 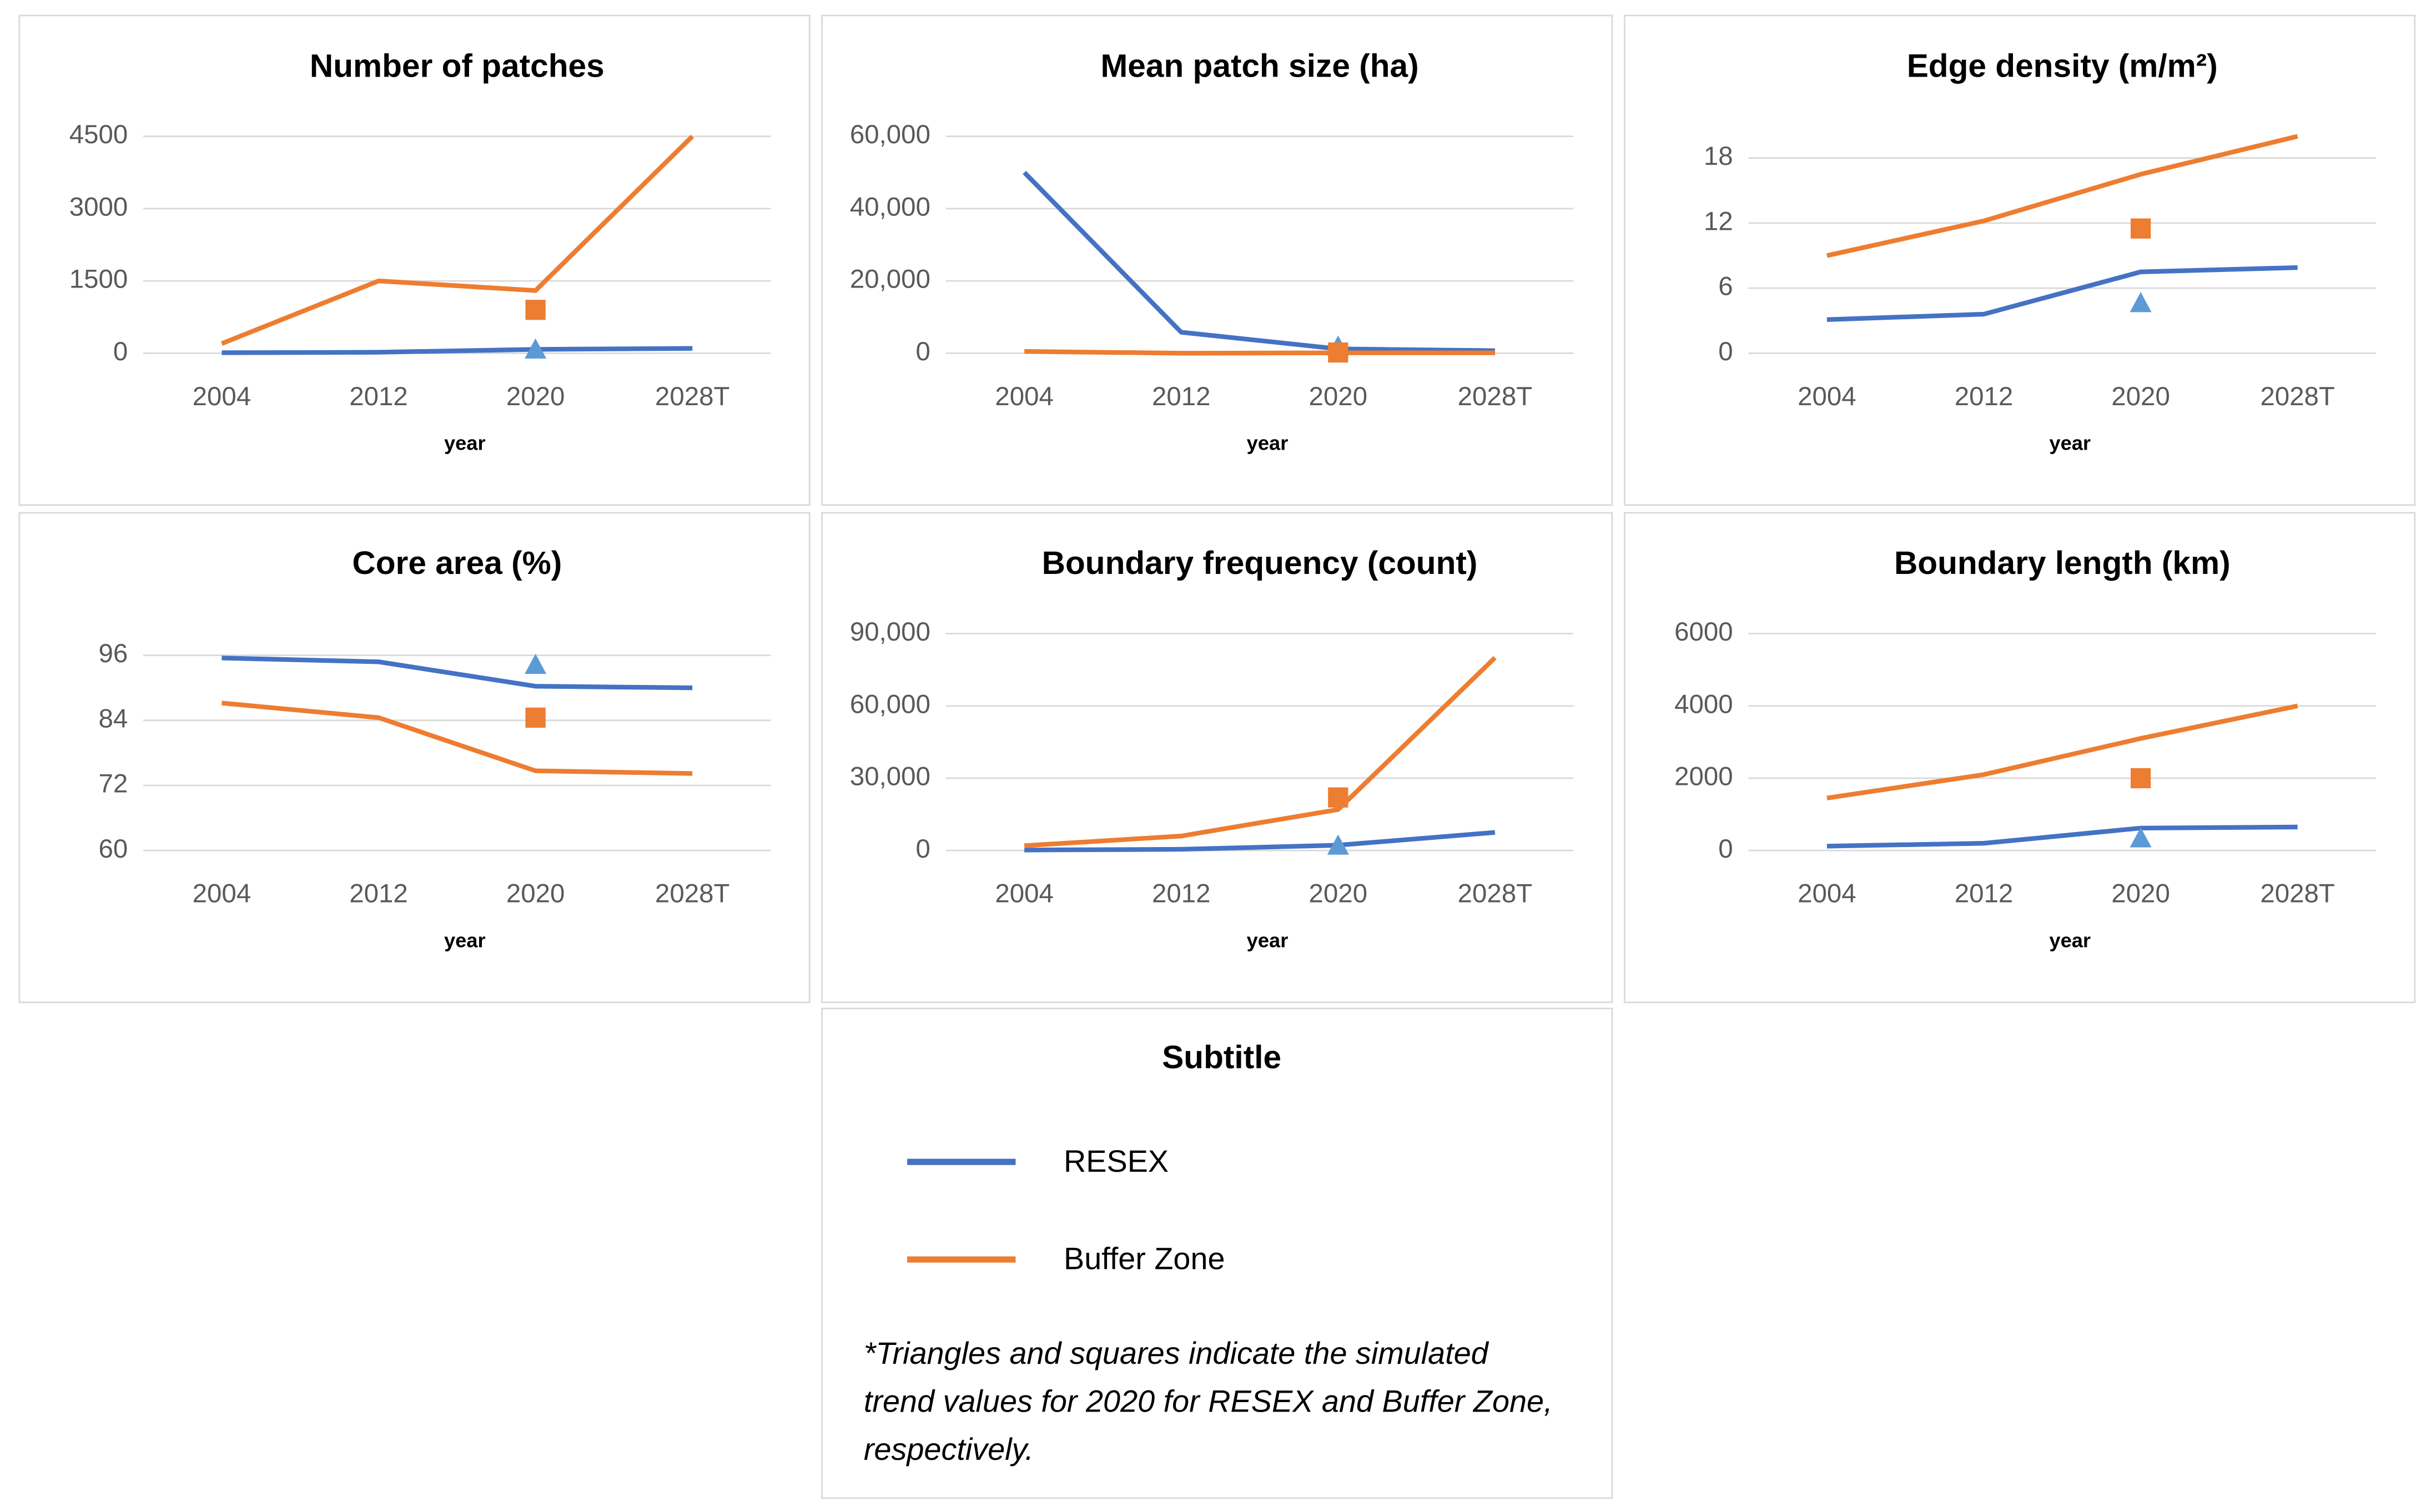 I want to click on y-tick-label: 6000, so click(x=1703, y=632).